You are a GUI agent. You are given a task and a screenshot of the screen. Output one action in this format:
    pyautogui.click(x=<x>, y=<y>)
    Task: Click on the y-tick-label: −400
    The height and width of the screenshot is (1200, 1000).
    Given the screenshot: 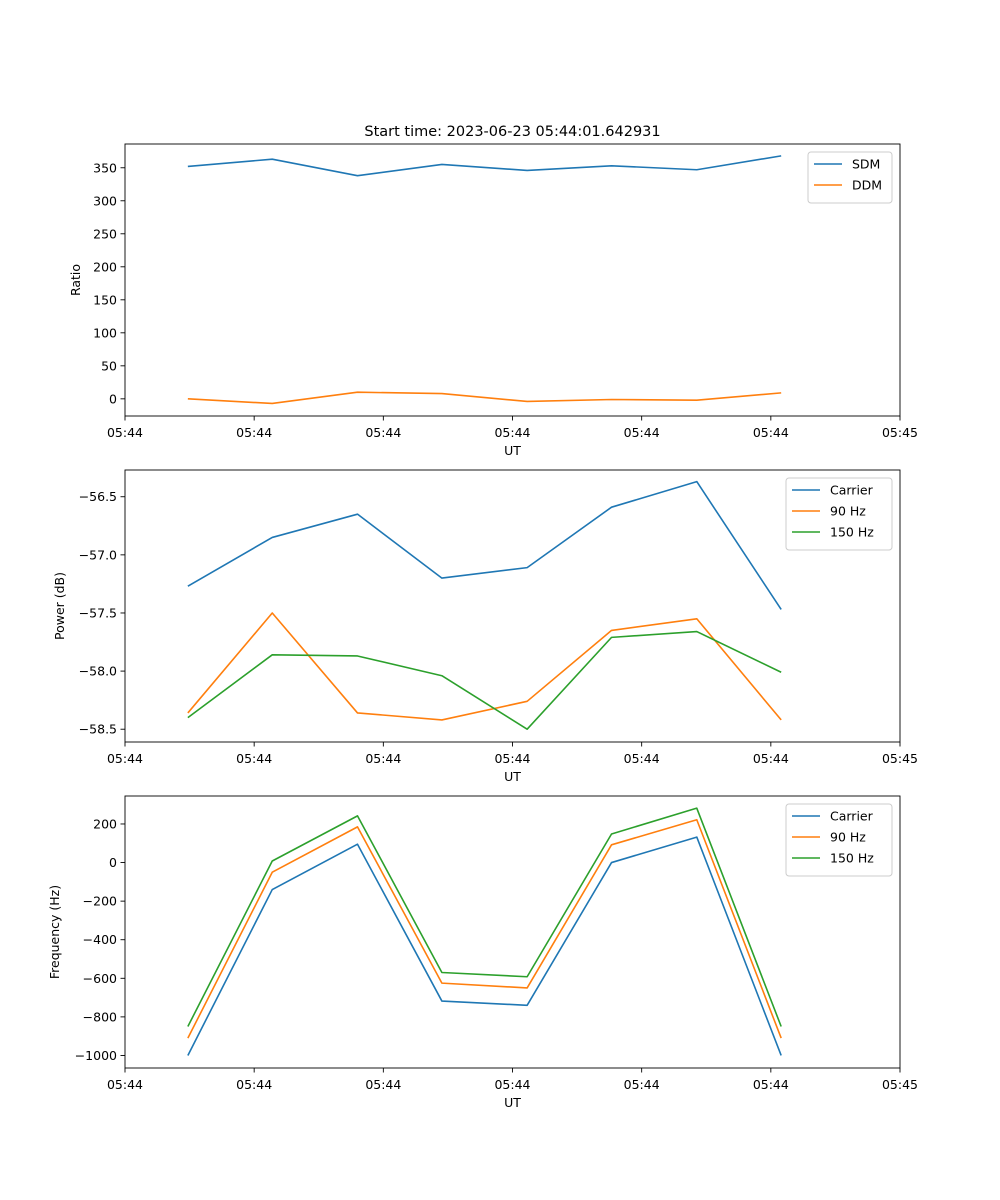 What is the action you would take?
    pyautogui.click(x=100, y=939)
    